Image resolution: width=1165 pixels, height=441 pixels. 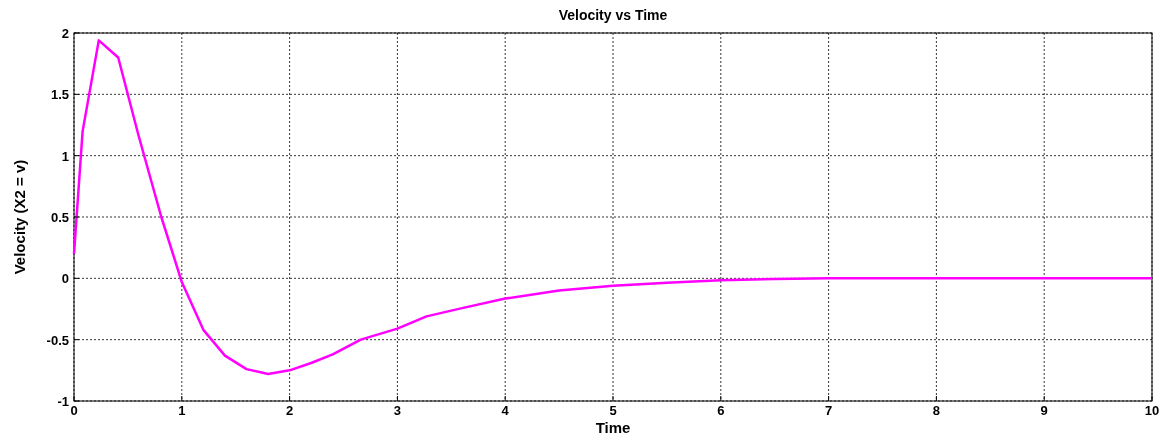 I want to click on x-tick-label: 2, so click(x=289, y=410).